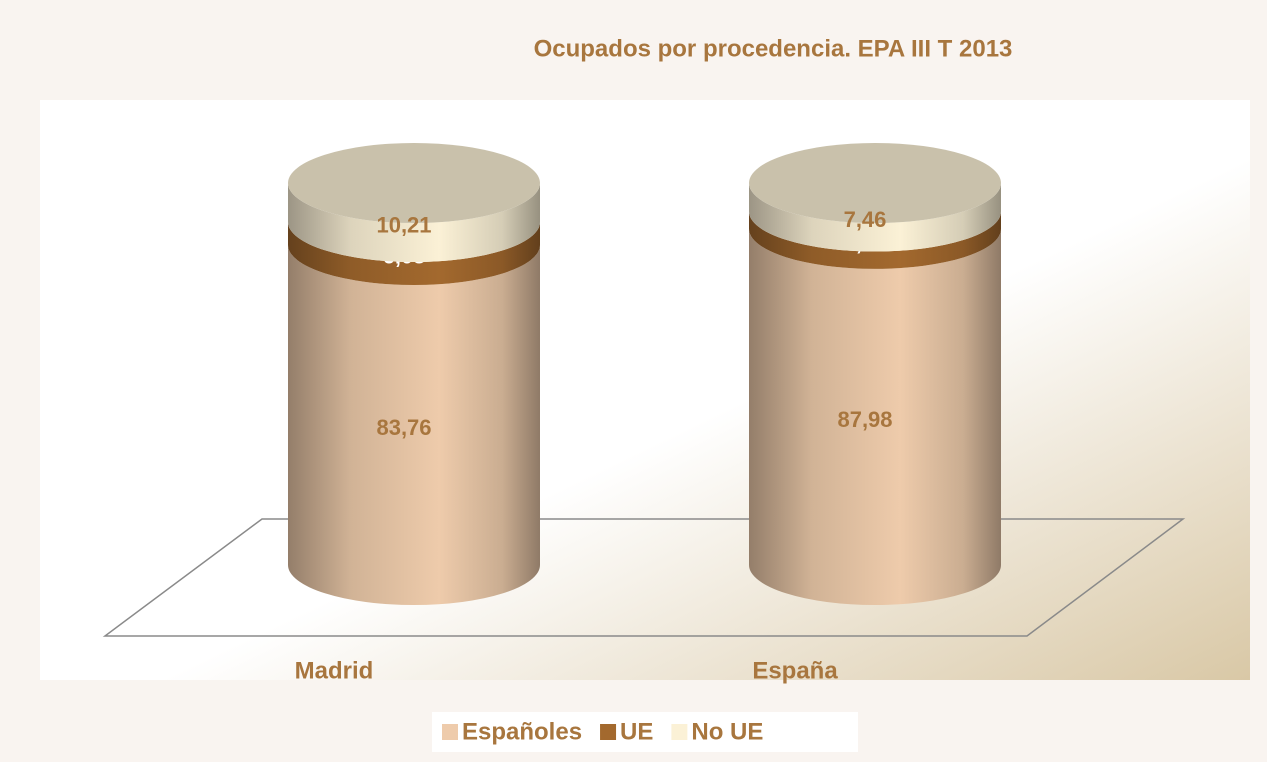  I want to click on legend-label: UE, so click(636, 731).